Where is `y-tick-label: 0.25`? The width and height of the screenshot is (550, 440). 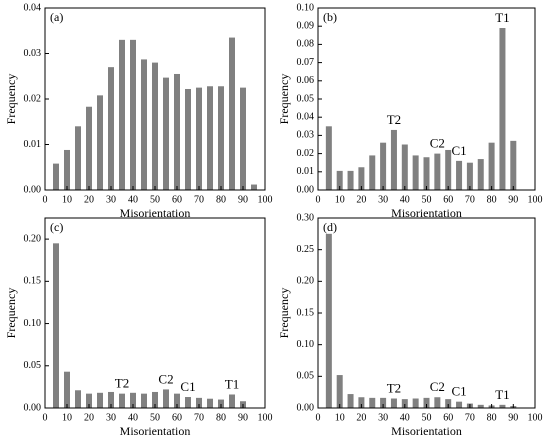
y-tick-label: 0.25 is located at coordinates (306, 249).